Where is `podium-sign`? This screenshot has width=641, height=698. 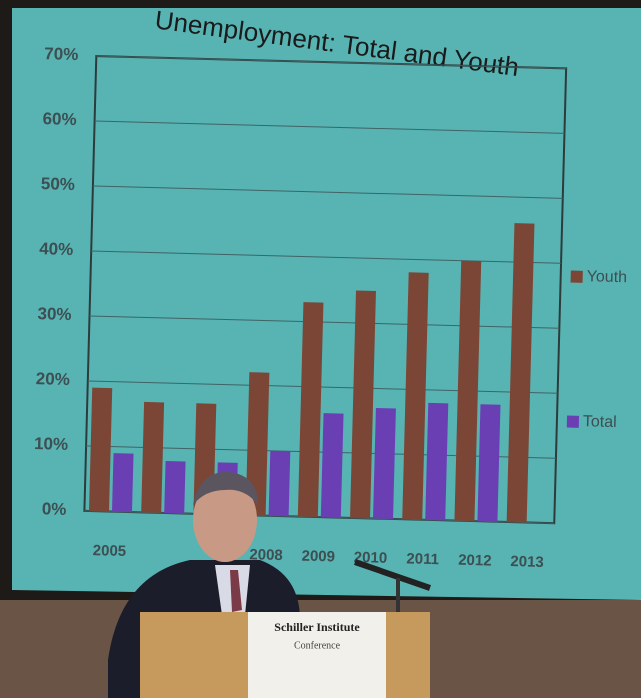 podium-sign is located at coordinates (317, 655).